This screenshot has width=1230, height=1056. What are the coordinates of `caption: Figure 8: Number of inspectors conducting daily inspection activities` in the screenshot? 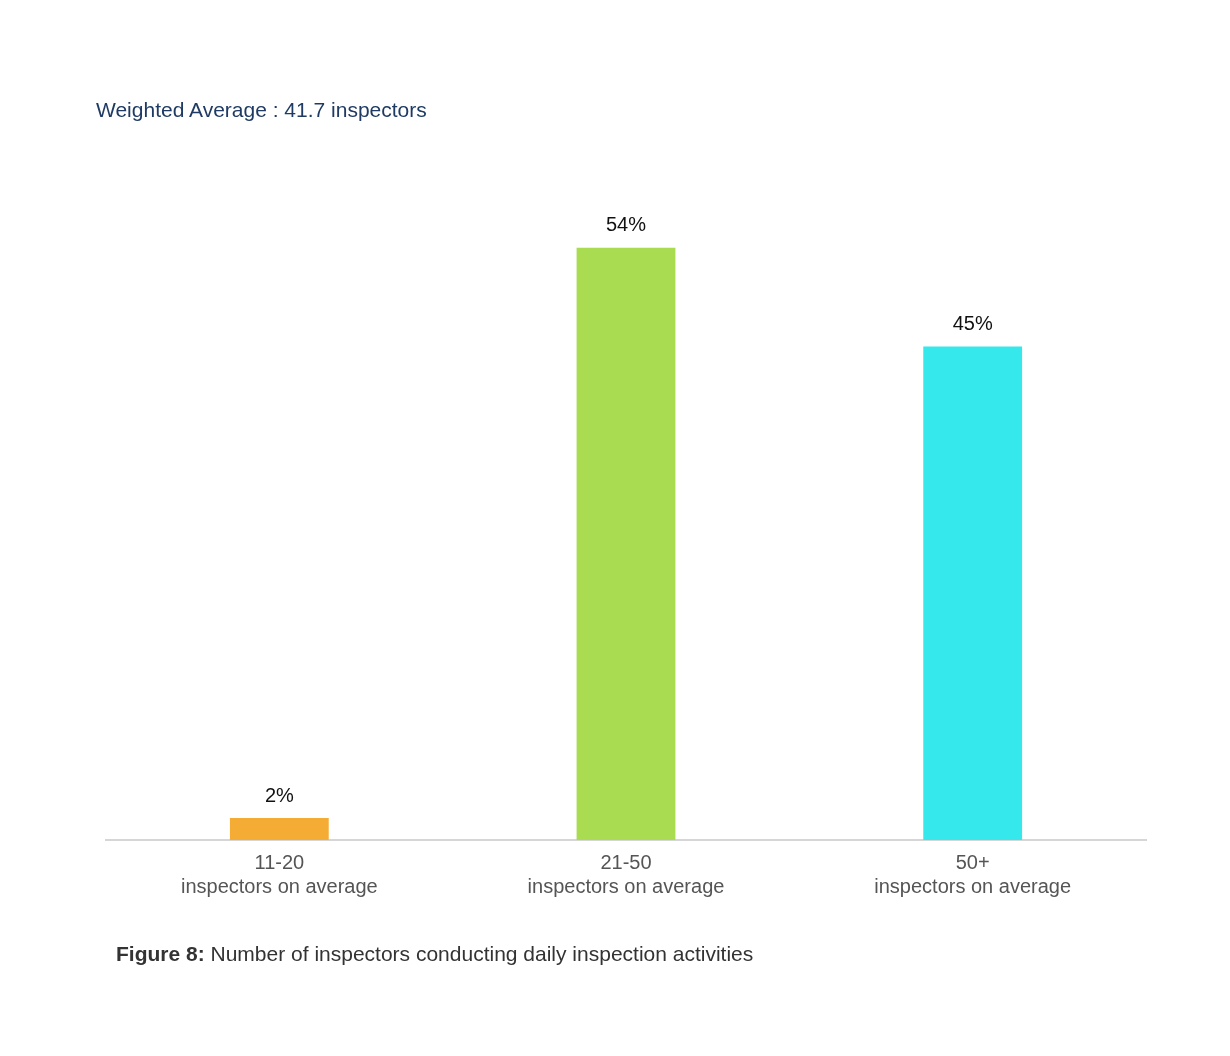 It's located at (435, 954).